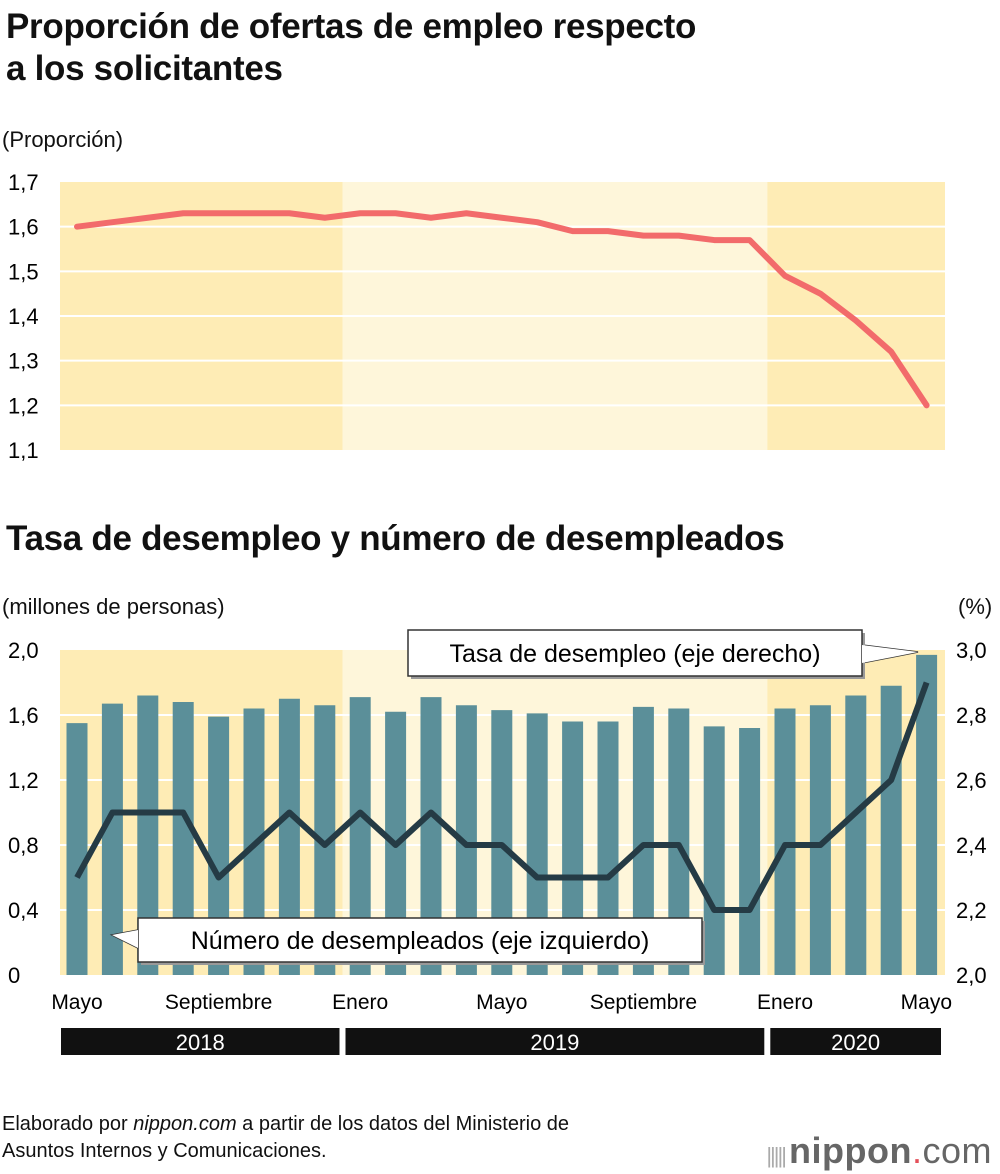  I want to click on right-tick-label: 2,4, so click(971, 845).